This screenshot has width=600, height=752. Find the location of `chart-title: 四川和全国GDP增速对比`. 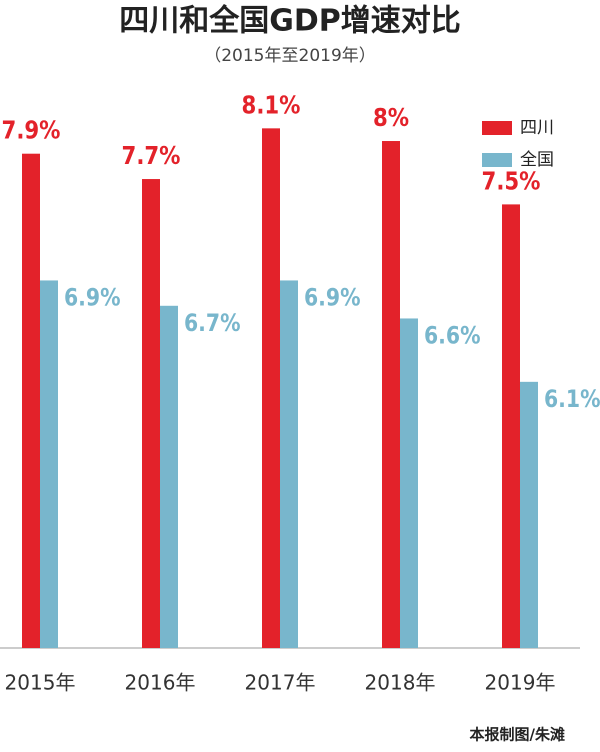

chart-title: 四川和全国GDP增速对比 is located at coordinates (290, 21).